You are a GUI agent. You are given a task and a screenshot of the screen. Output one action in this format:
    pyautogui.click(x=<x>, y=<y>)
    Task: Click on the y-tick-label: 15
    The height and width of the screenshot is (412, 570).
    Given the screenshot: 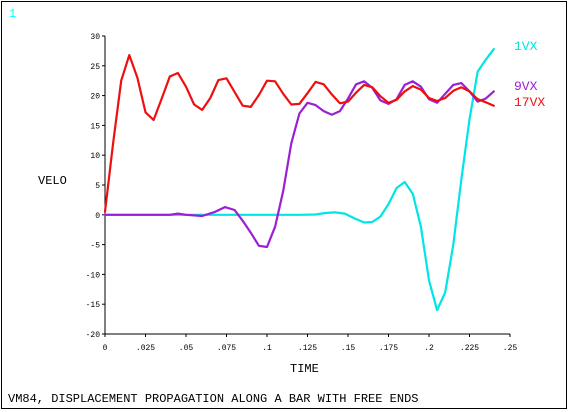 What is the action you would take?
    pyautogui.click(x=95, y=126)
    